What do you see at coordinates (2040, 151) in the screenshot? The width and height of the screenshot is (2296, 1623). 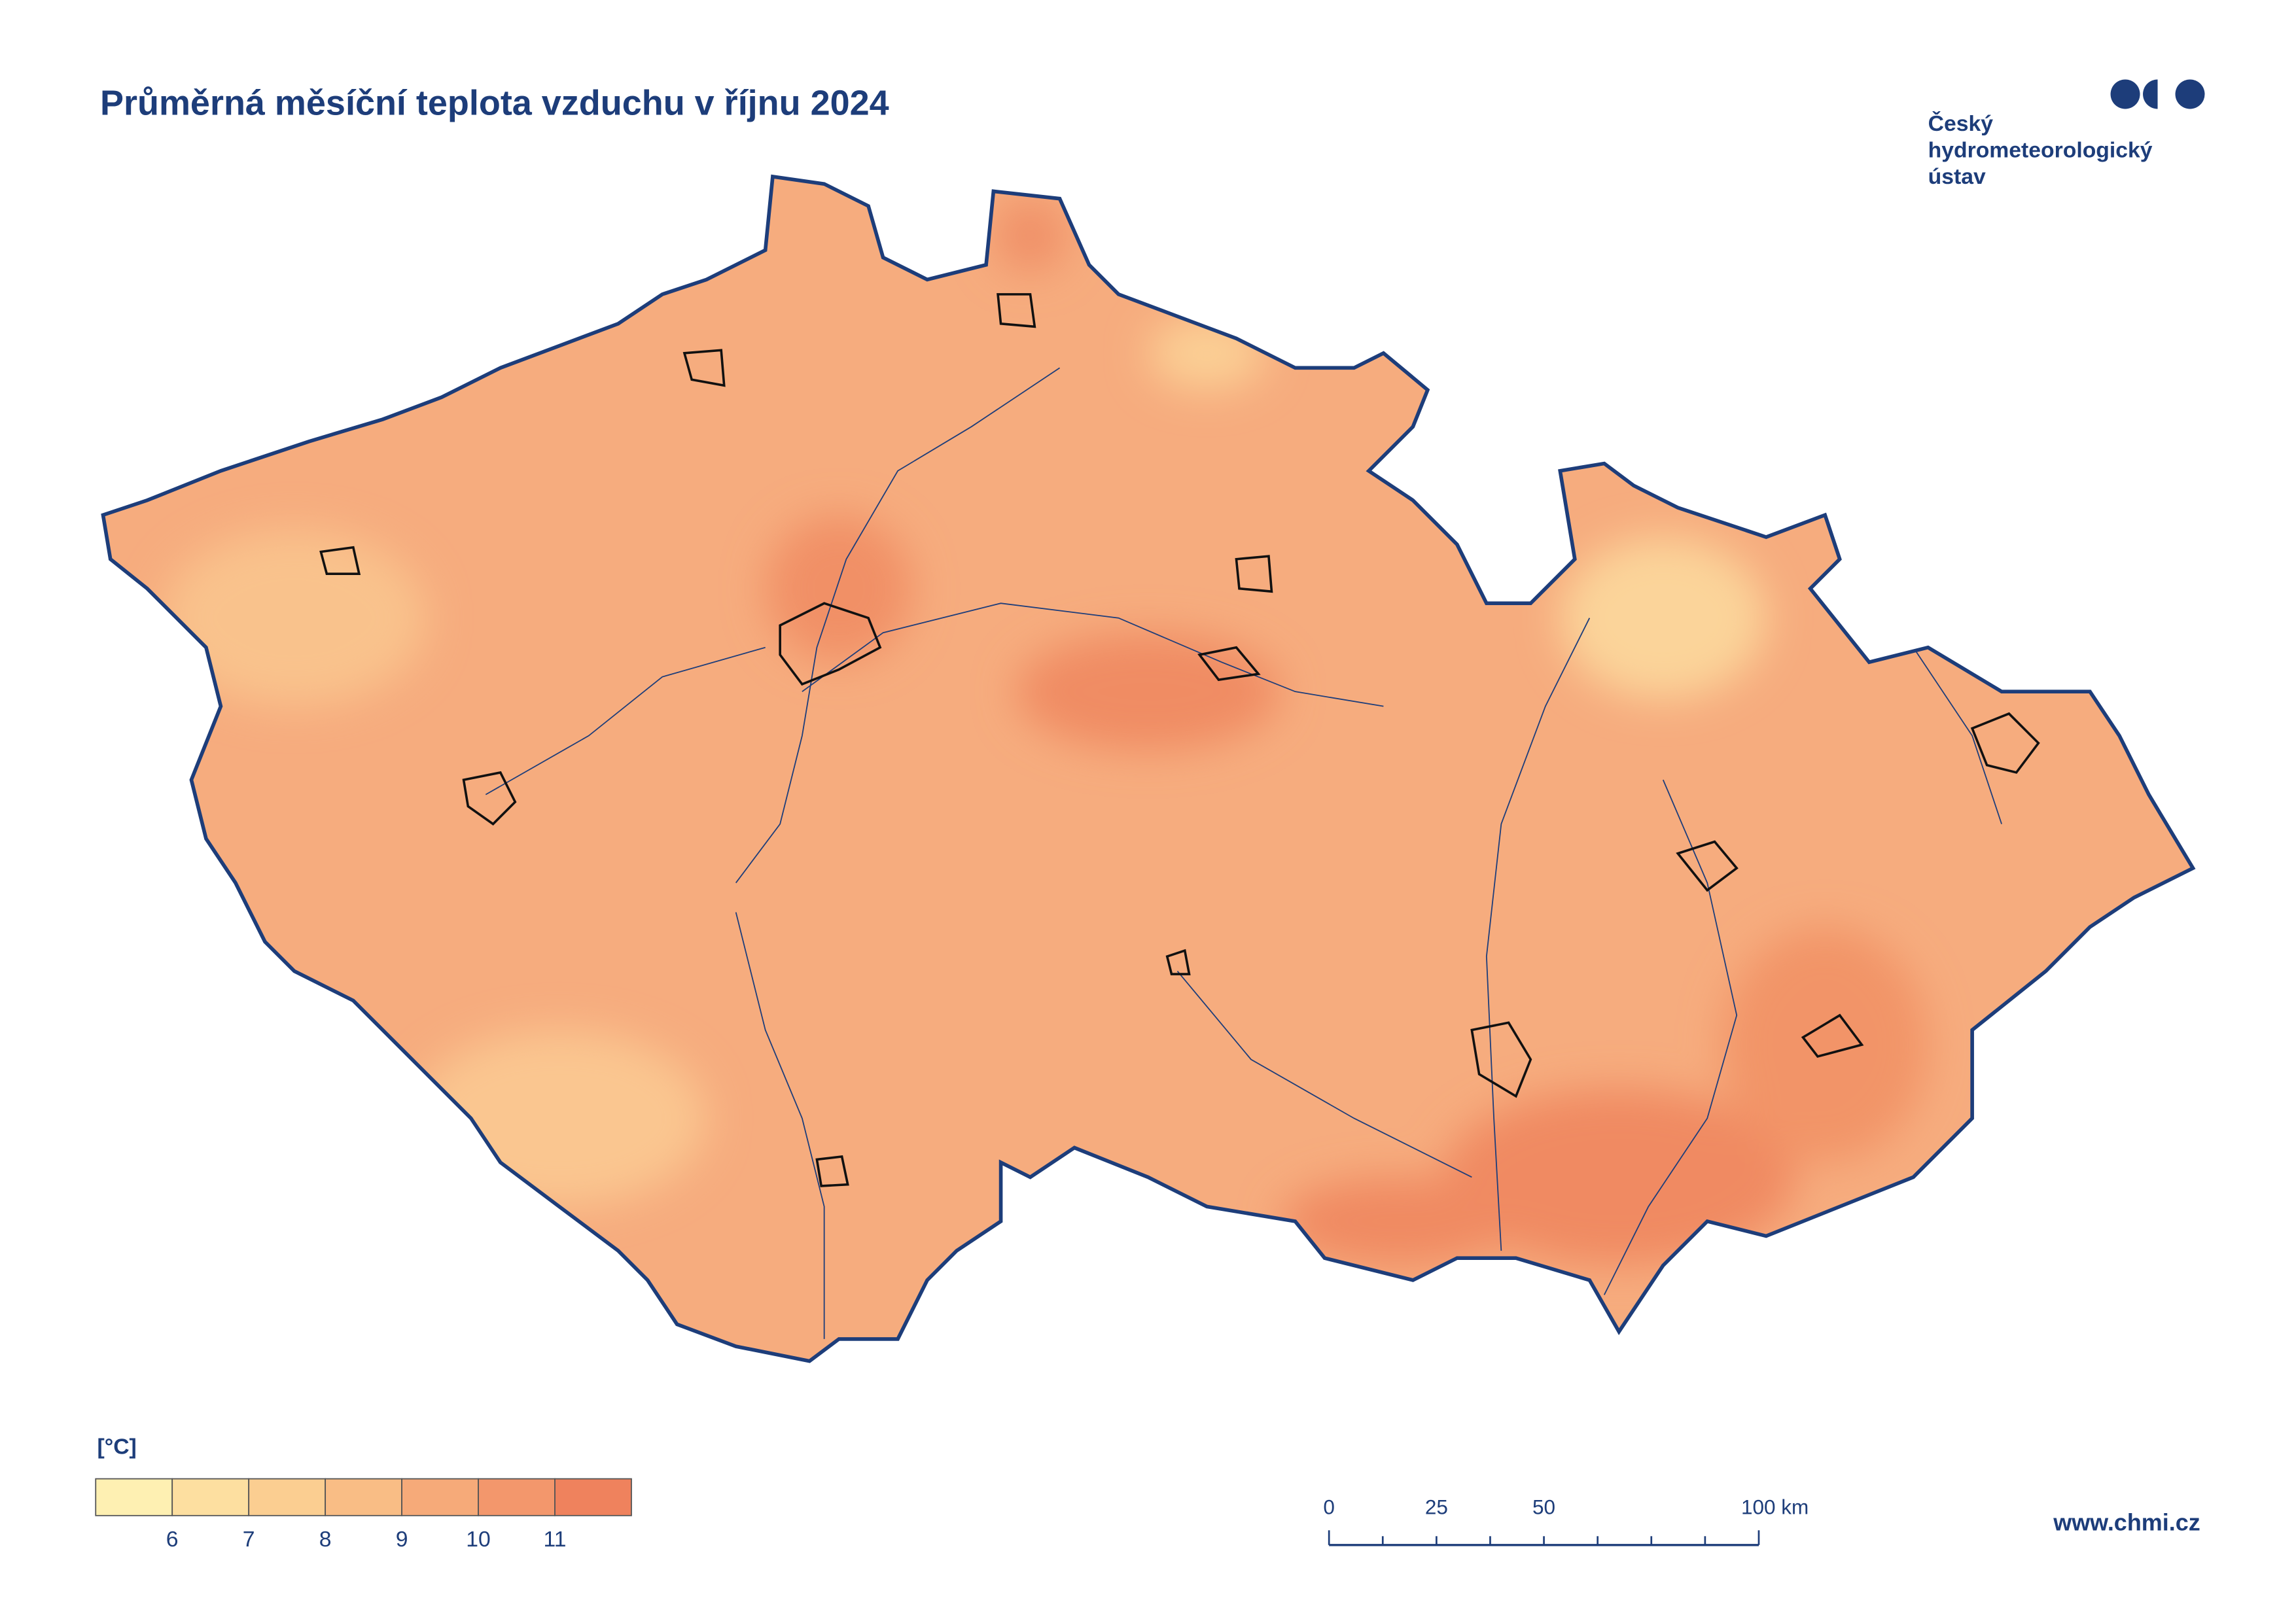 I see `logo-text: hydrometeorologický` at bounding box center [2040, 151].